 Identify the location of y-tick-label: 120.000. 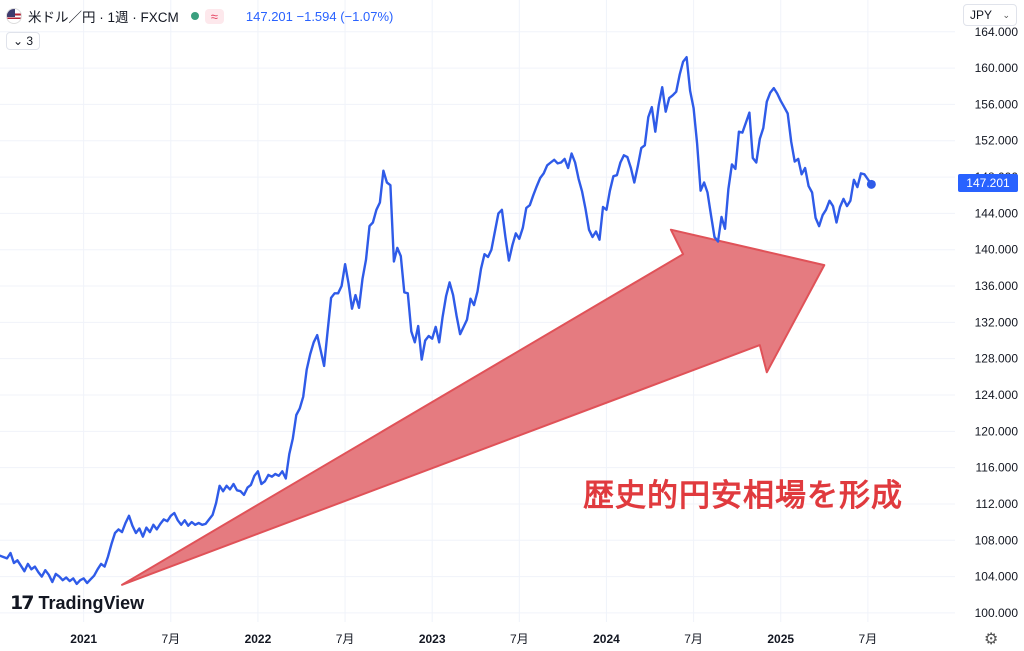
(997, 431).